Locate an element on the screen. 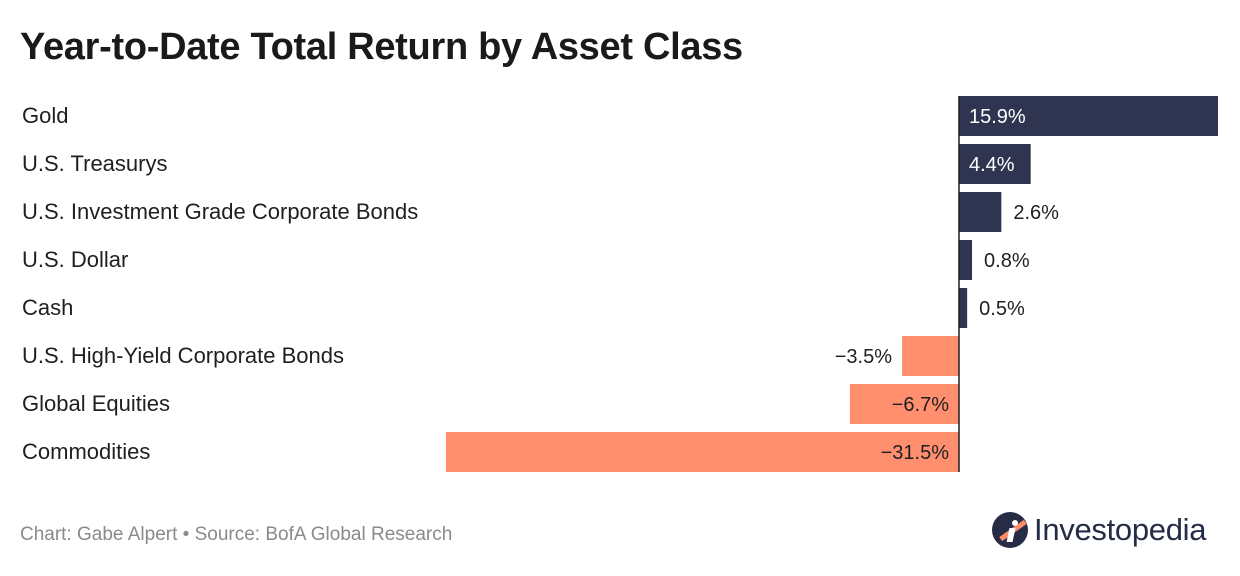  data-label: −6.7% is located at coordinates (920, 405).